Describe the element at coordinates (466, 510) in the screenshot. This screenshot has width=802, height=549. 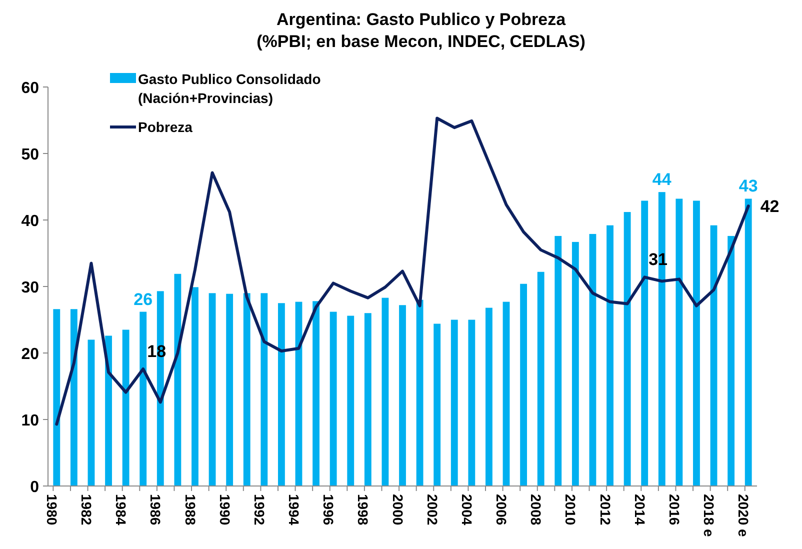
I see `x-tick-label: 2004` at that location.